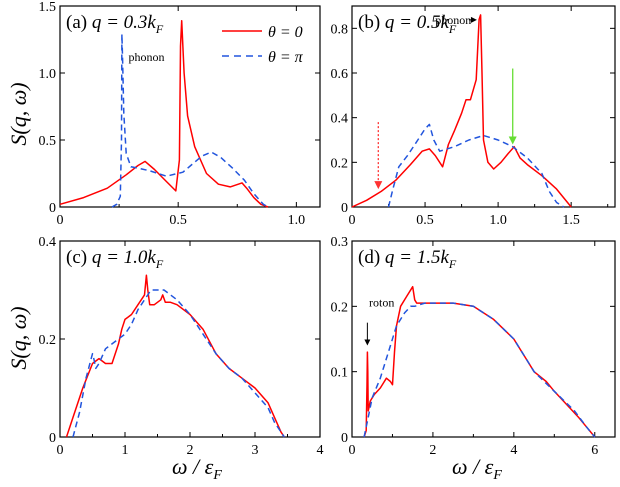 The width and height of the screenshot is (620, 487). What do you see at coordinates (340, 242) in the screenshot?
I see `y-tick-label: 0.3` at bounding box center [340, 242].